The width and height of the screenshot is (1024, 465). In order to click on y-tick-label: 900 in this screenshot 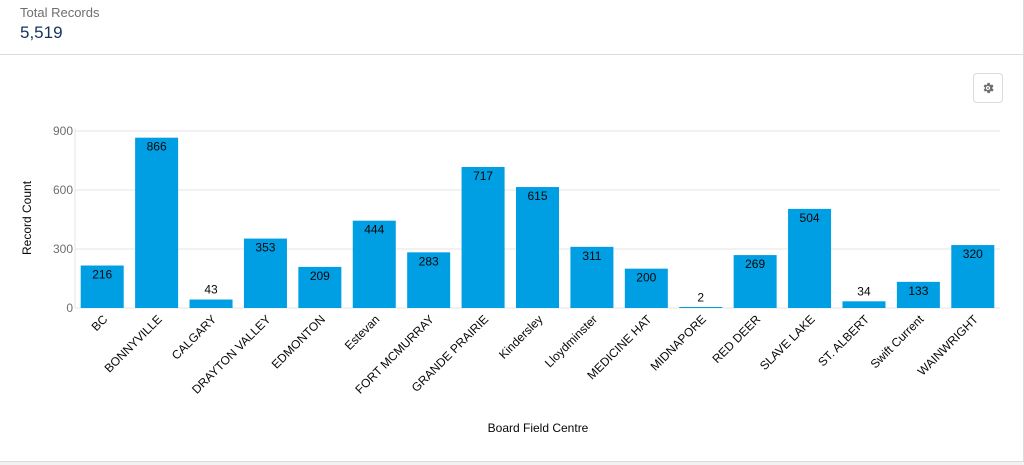, I will do `click(63, 131)`.